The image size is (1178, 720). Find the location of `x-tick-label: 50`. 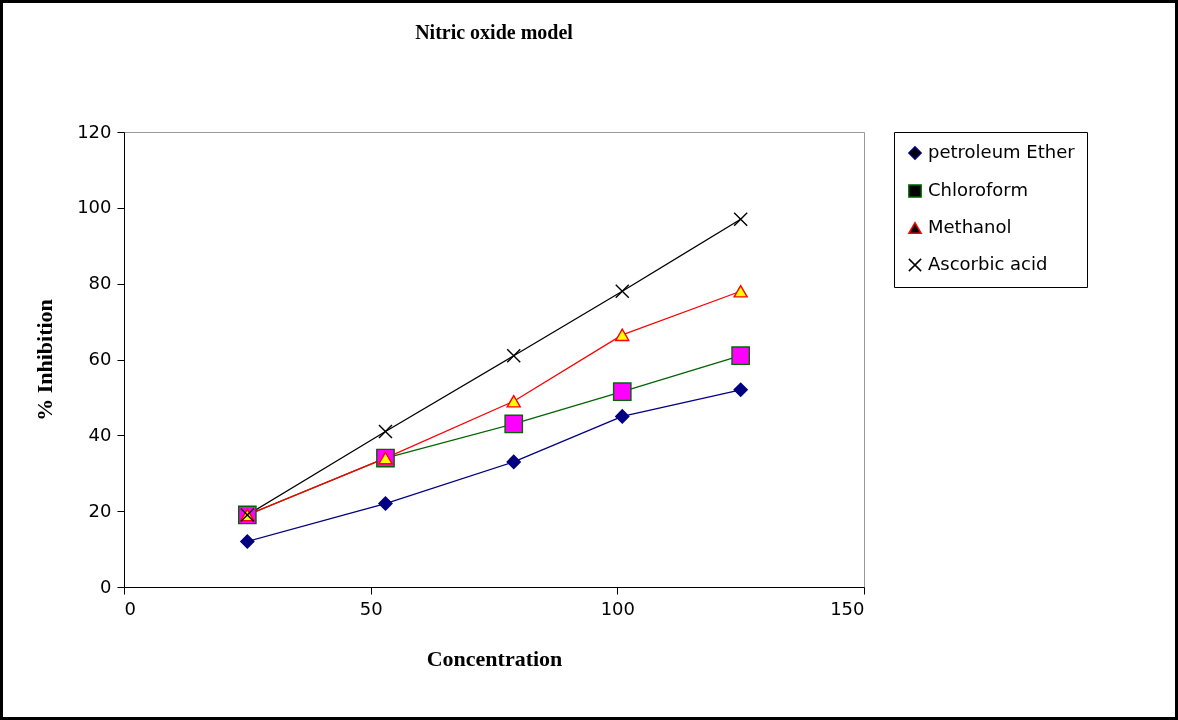

x-tick-label: 50 is located at coordinates (371, 608).